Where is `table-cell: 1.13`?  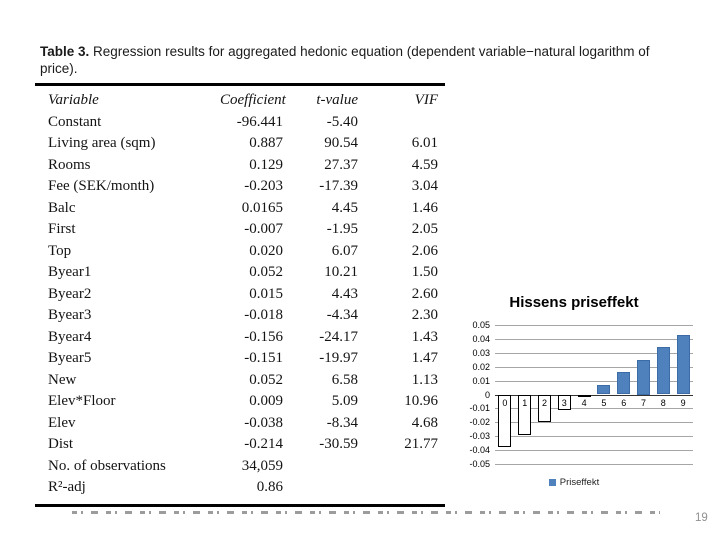 table-cell: 1.13 is located at coordinates (424, 379).